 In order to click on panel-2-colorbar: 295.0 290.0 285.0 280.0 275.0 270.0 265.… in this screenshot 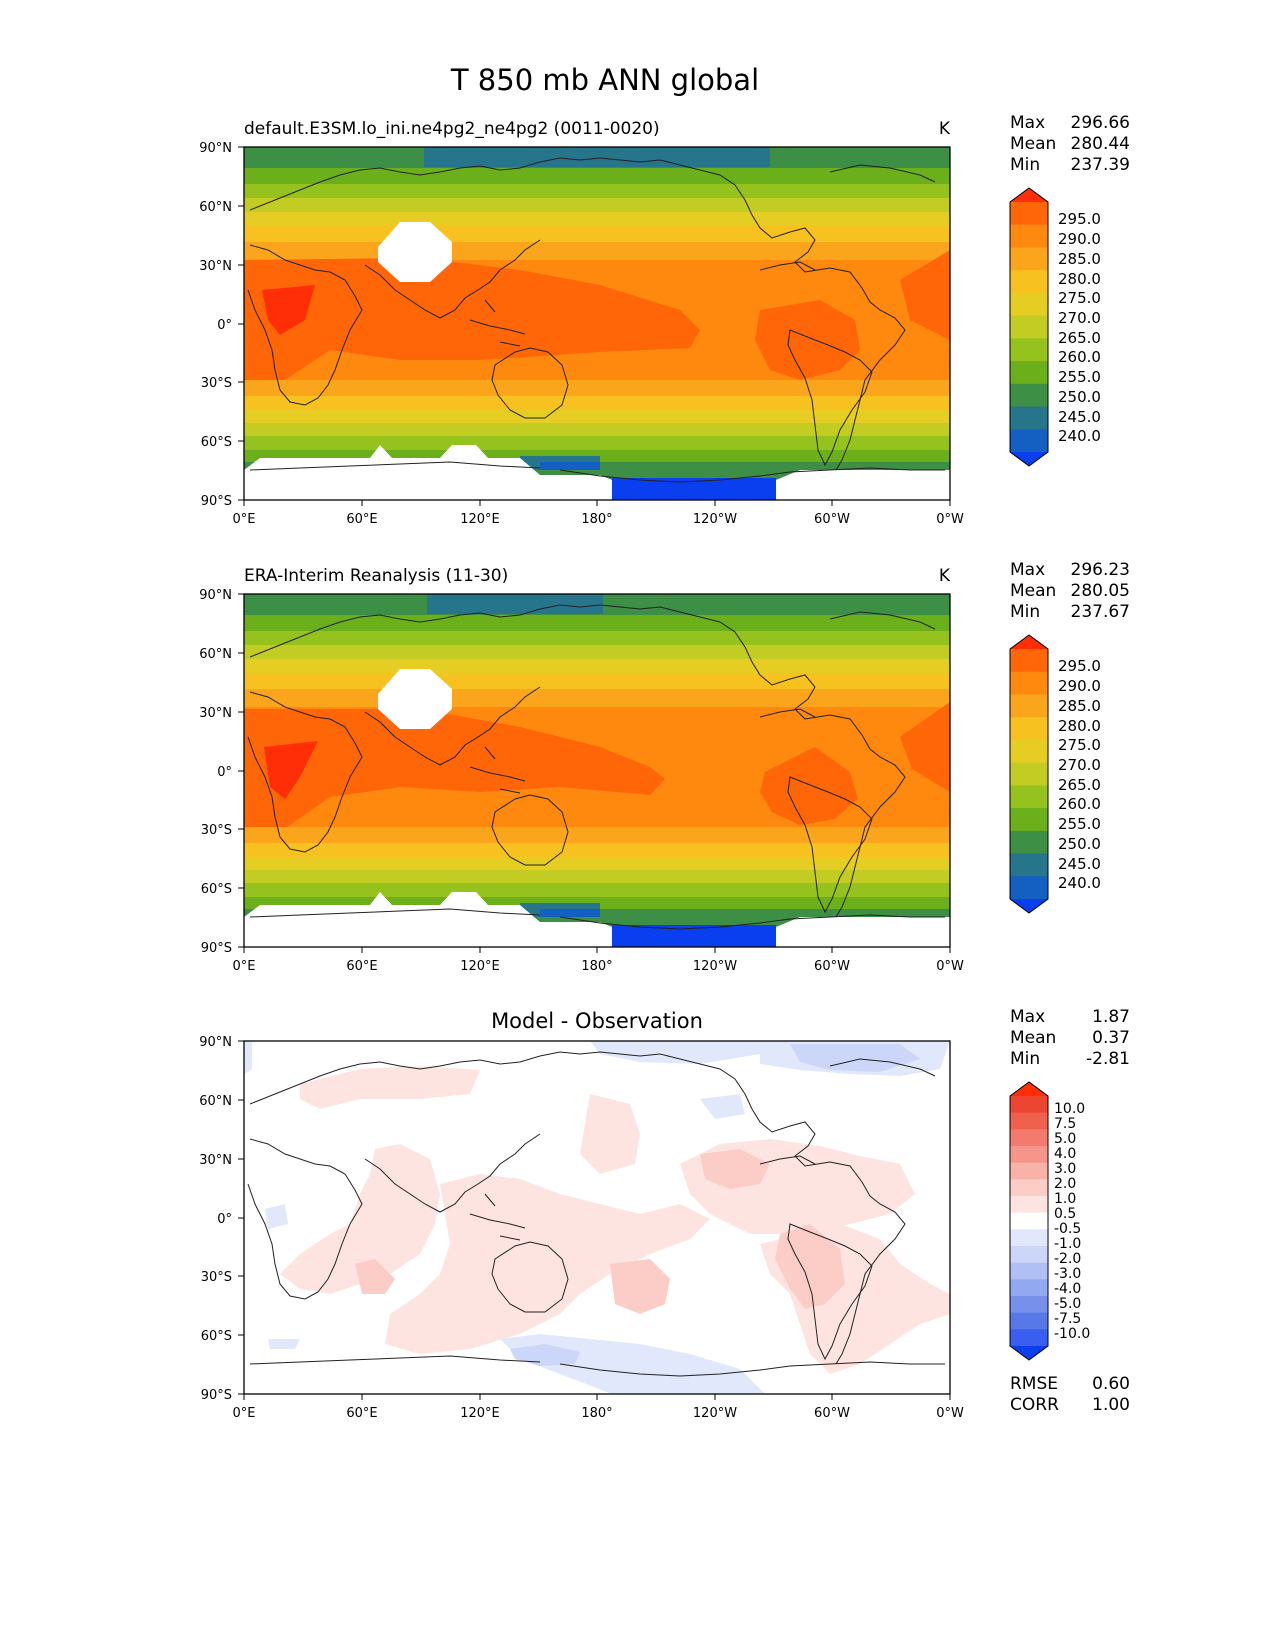, I will do `click(1055, 774)`.